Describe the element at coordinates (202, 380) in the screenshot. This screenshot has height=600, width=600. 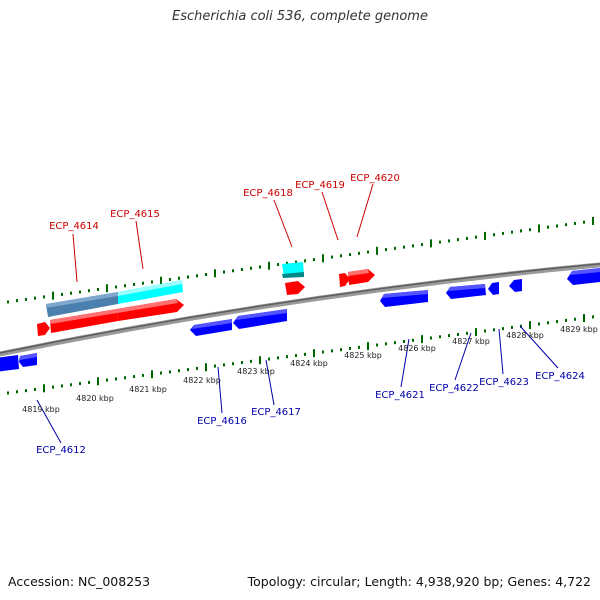
I see `ruler-label: 4822 kbp` at that location.